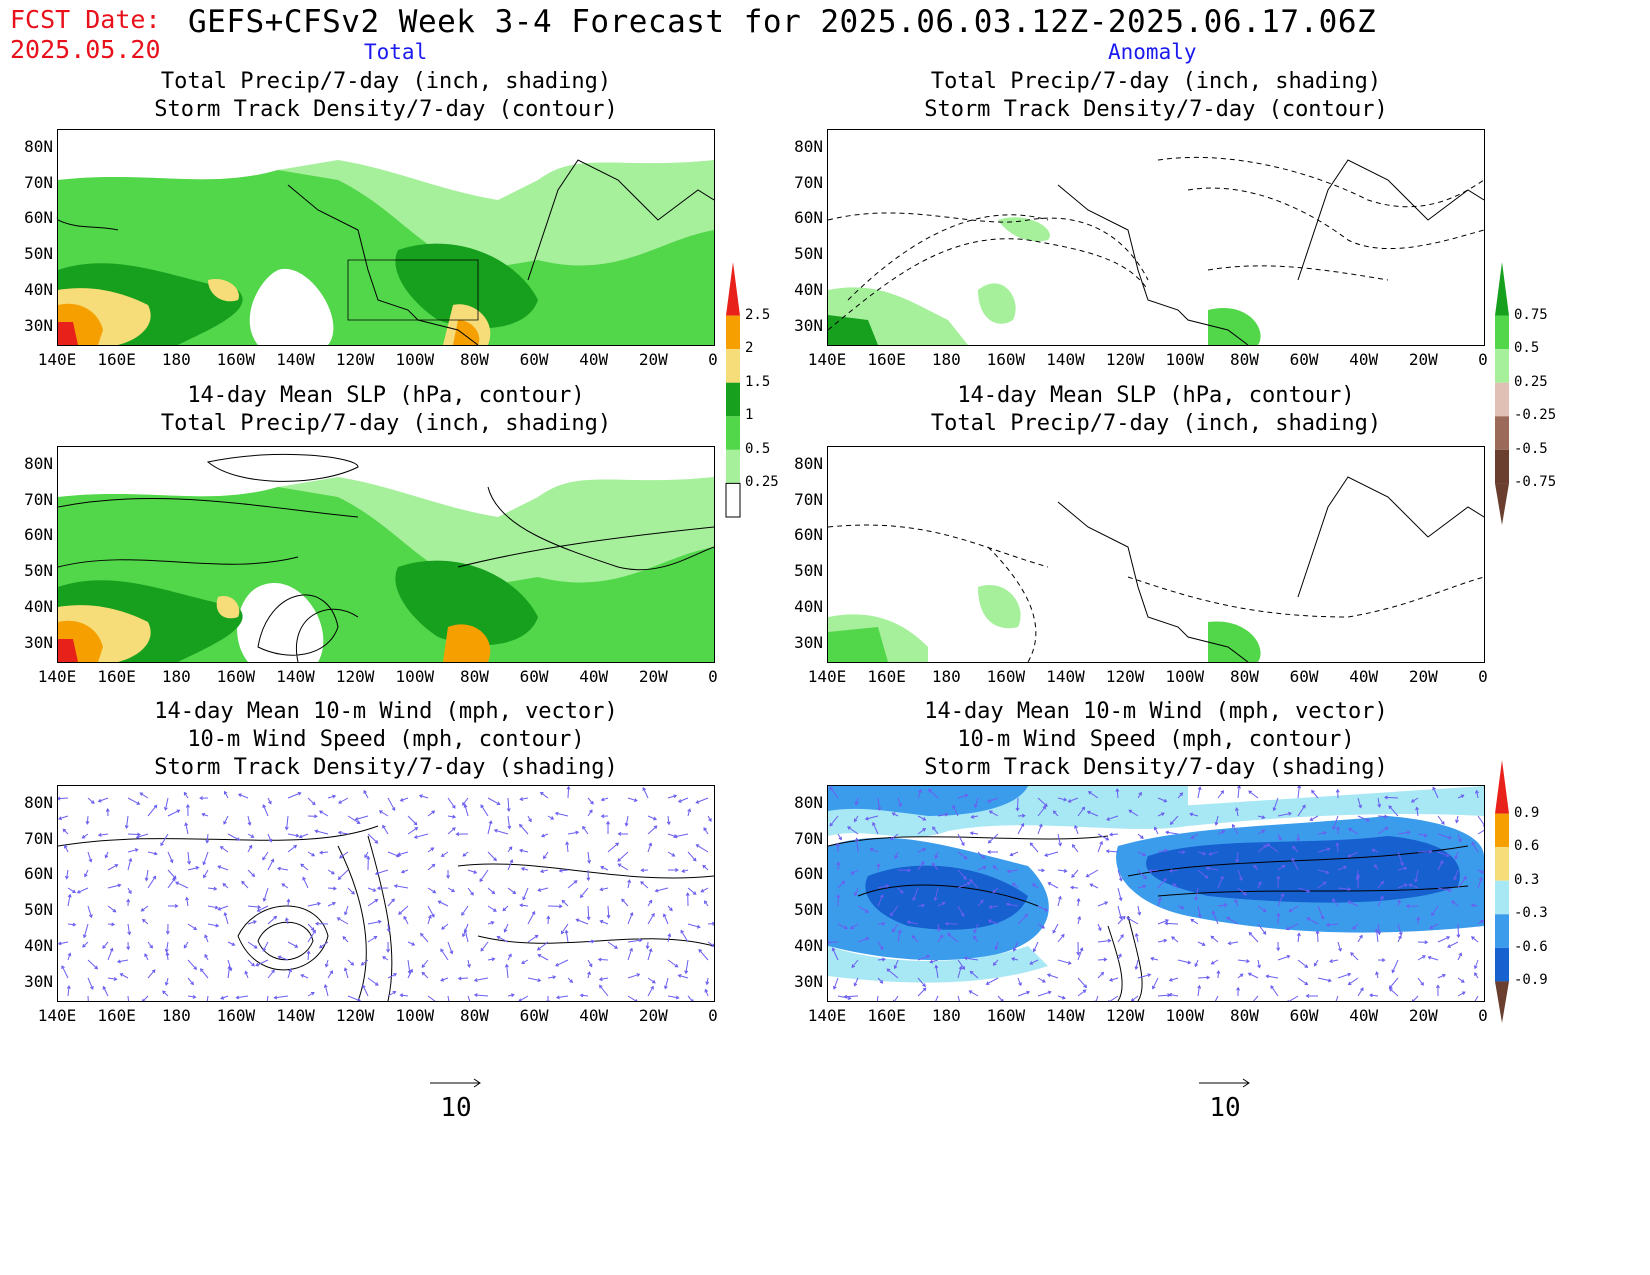 This screenshot has width=1650, height=1275. What do you see at coordinates (1531, 946) in the screenshot?
I see `colorbar-tick-label: -0.6` at bounding box center [1531, 946].